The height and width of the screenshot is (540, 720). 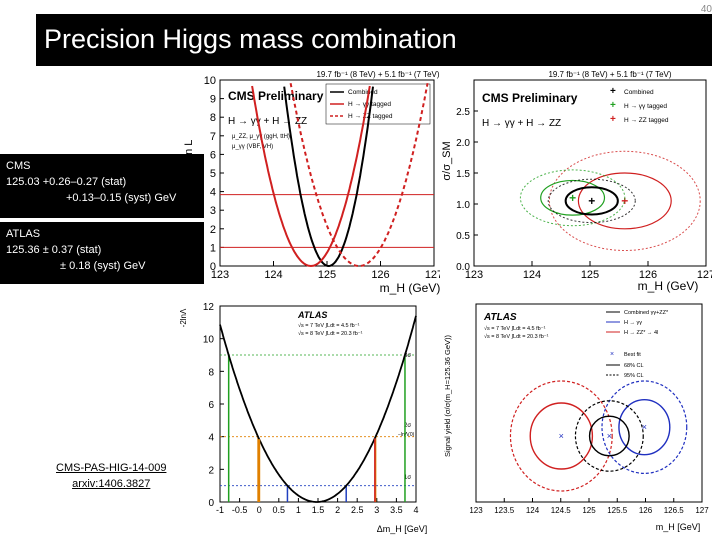 I want to click on c4-lumi-0: √s = 7 TeV ∫Ldt = 4.5 fb⁻¹, so click(x=515, y=328).